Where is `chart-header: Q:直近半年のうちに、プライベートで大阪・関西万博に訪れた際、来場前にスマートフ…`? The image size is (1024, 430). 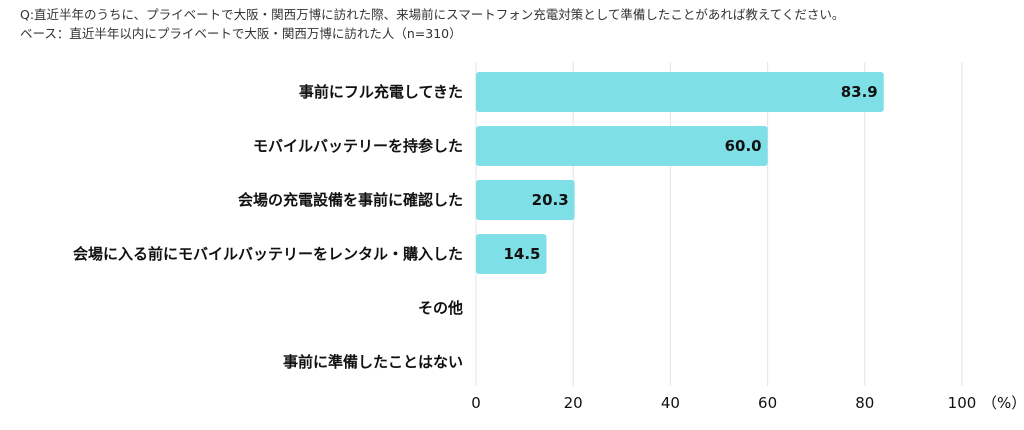
chart-header: Q:直近半年のうちに、プライベートで大阪・関西万博に訪れた際、来場前にスマートフ… is located at coordinates (432, 24).